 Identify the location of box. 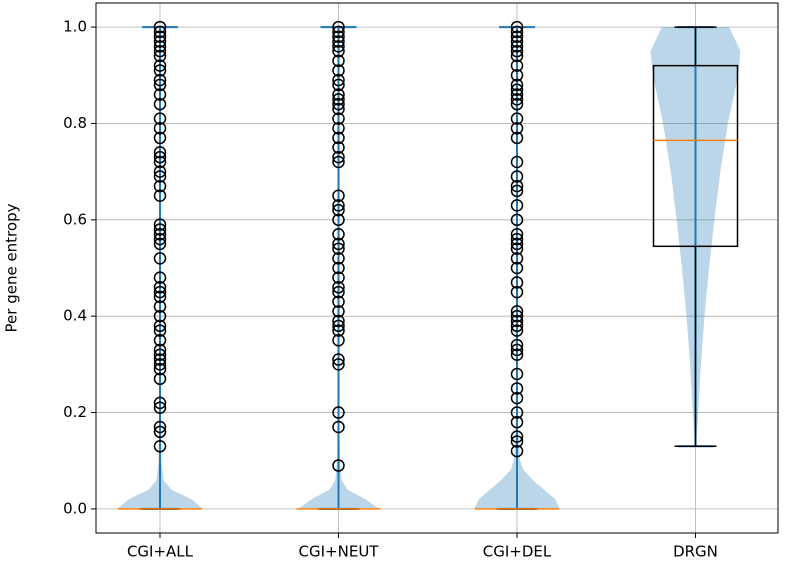
(695, 156).